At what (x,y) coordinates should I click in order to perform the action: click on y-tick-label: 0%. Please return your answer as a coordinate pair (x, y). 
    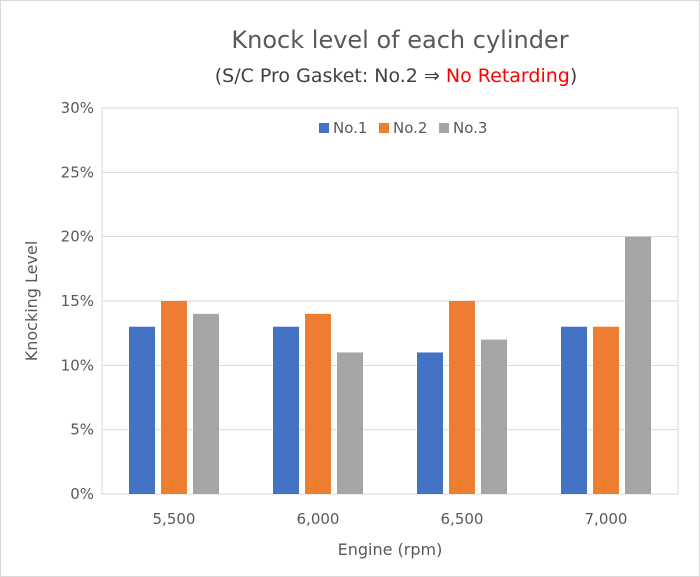
    Looking at the image, I should click on (82, 494).